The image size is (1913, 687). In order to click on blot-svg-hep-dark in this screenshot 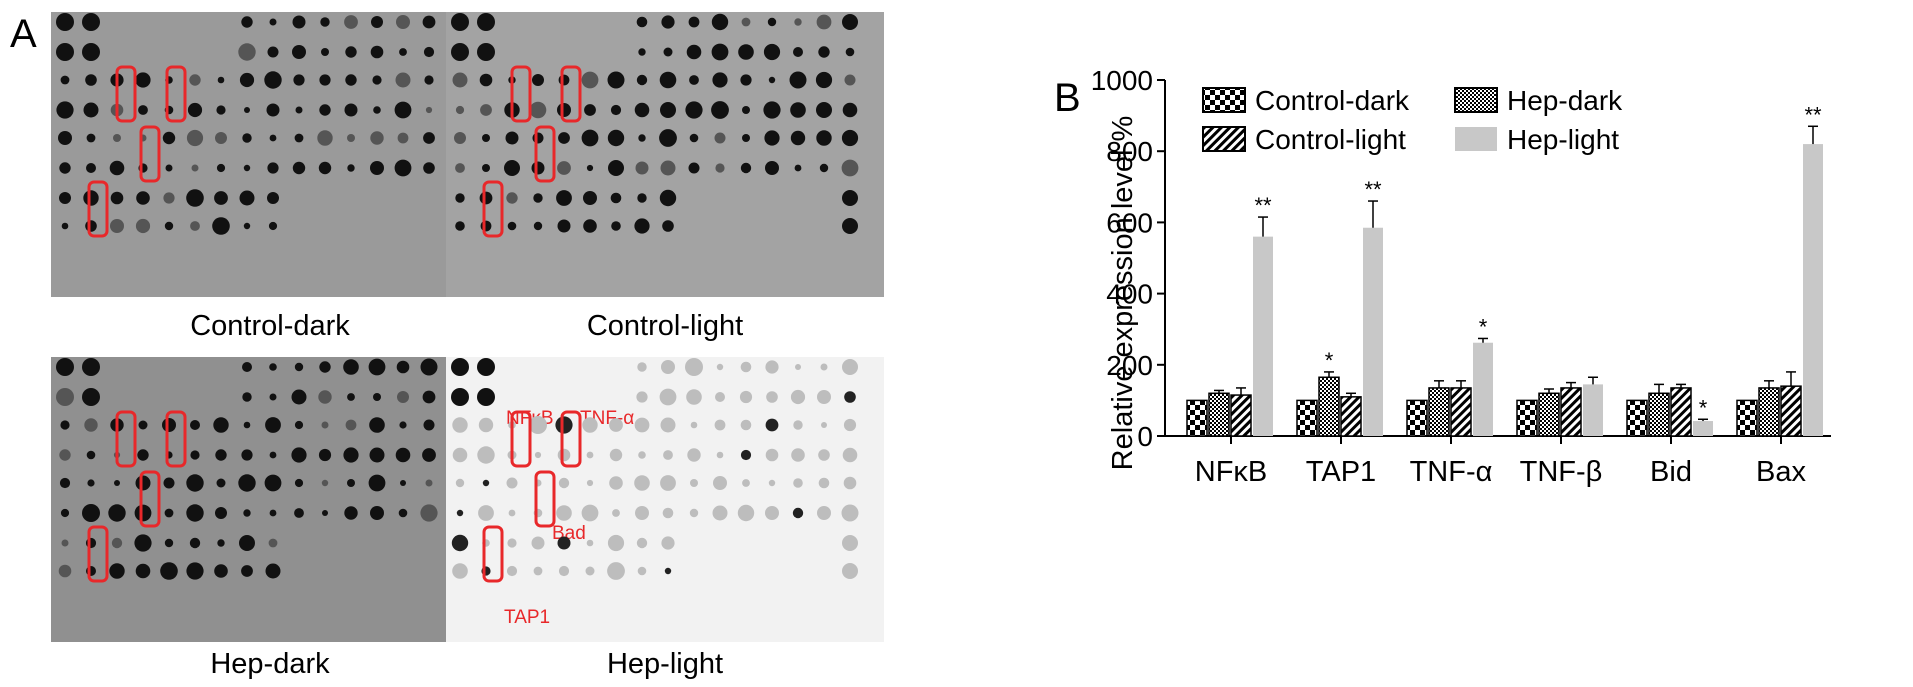, I will do `click(270, 499)`.